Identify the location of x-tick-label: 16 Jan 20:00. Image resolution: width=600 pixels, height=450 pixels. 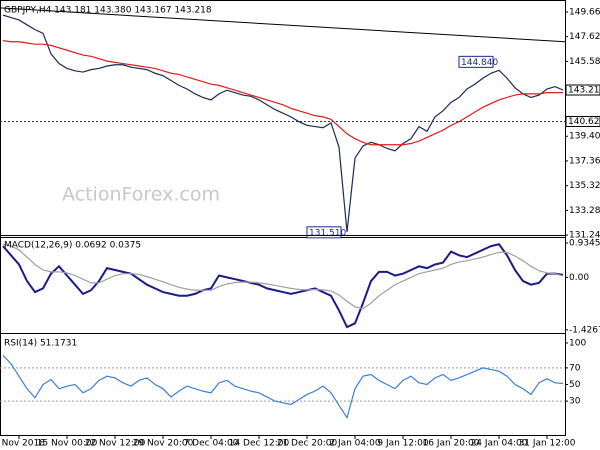
(451, 444).